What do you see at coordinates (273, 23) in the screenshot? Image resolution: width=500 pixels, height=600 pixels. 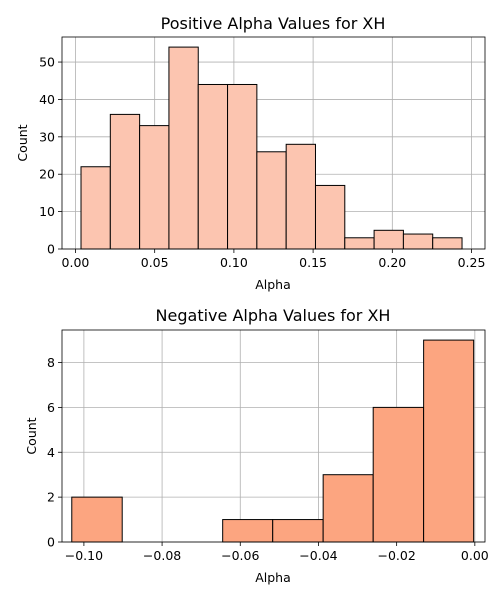 I see `chart-title: Positive Alpha Values for XH` at bounding box center [273, 23].